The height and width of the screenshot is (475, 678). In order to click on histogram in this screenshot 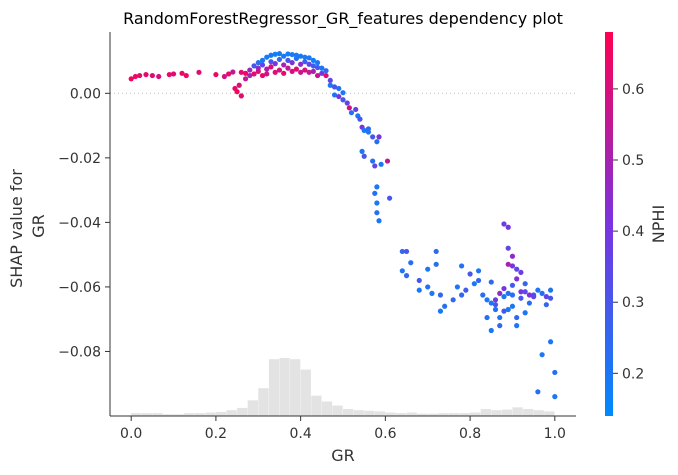, I will do `click(343, 387)`.